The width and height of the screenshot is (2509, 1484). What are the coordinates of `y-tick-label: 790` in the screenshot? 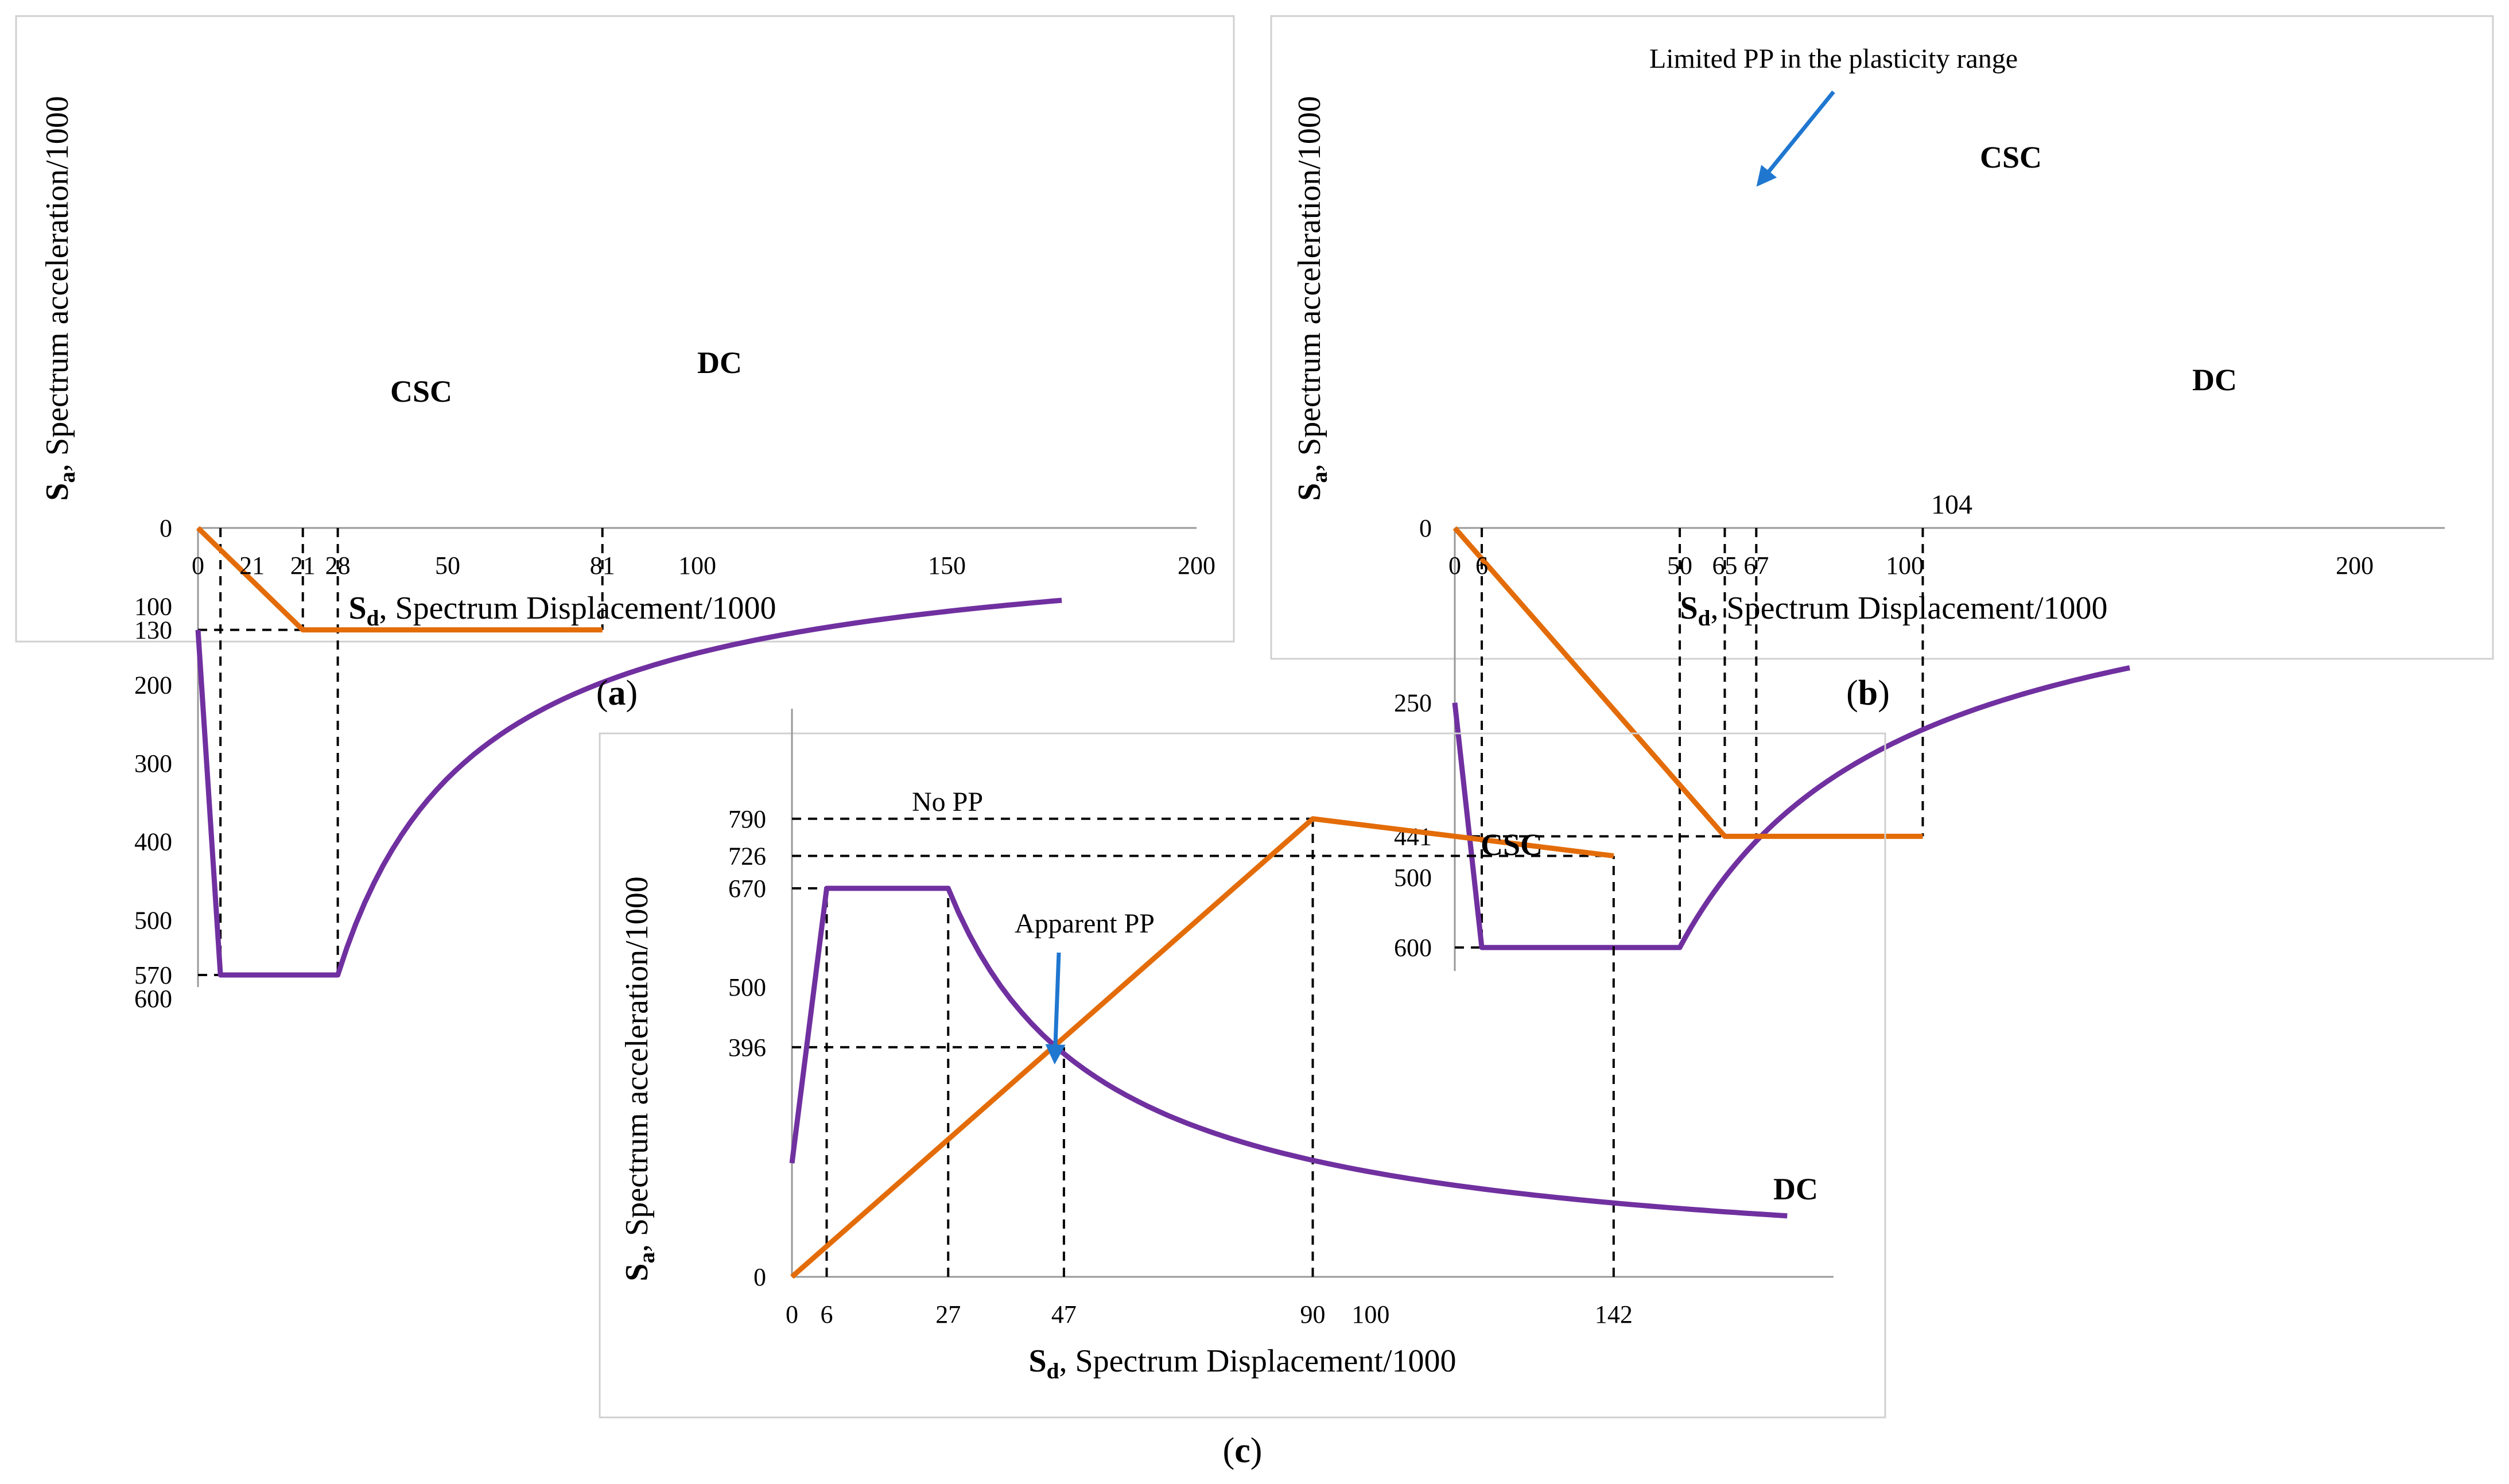 It's located at (747, 819).